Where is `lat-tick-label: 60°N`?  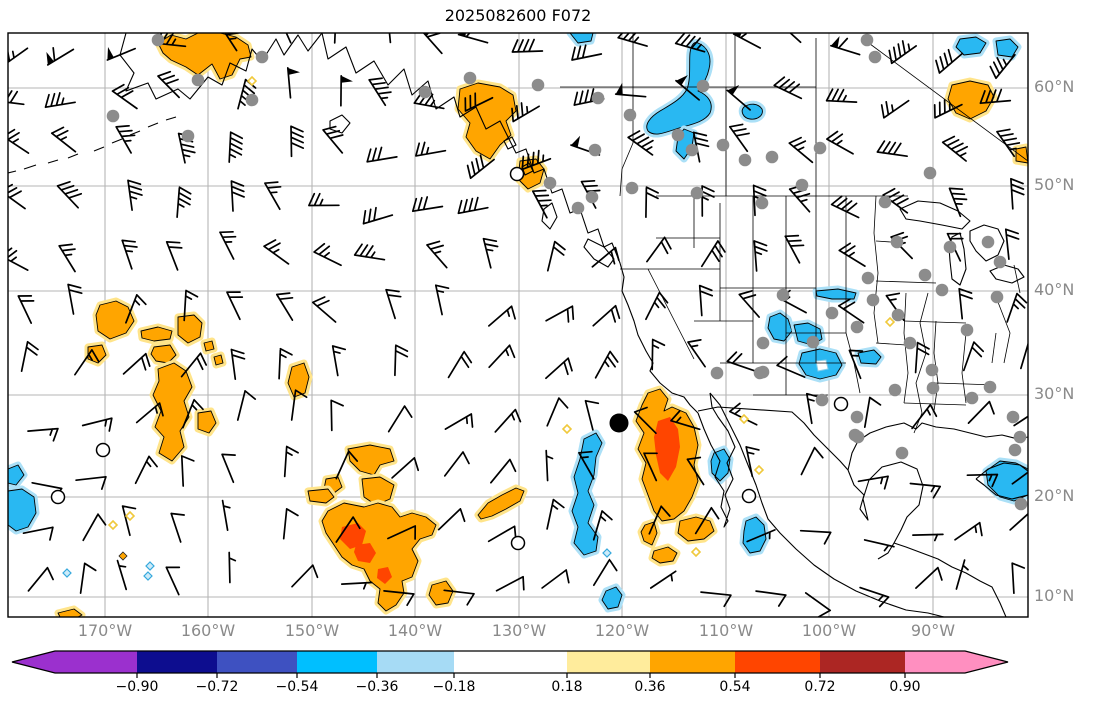
lat-tick-label: 60°N is located at coordinates (1054, 86).